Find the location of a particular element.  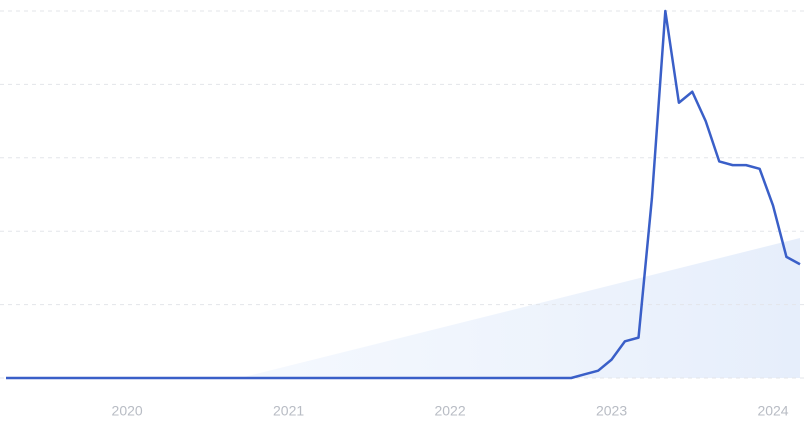

x-tick-label: 2024 is located at coordinates (772, 411).